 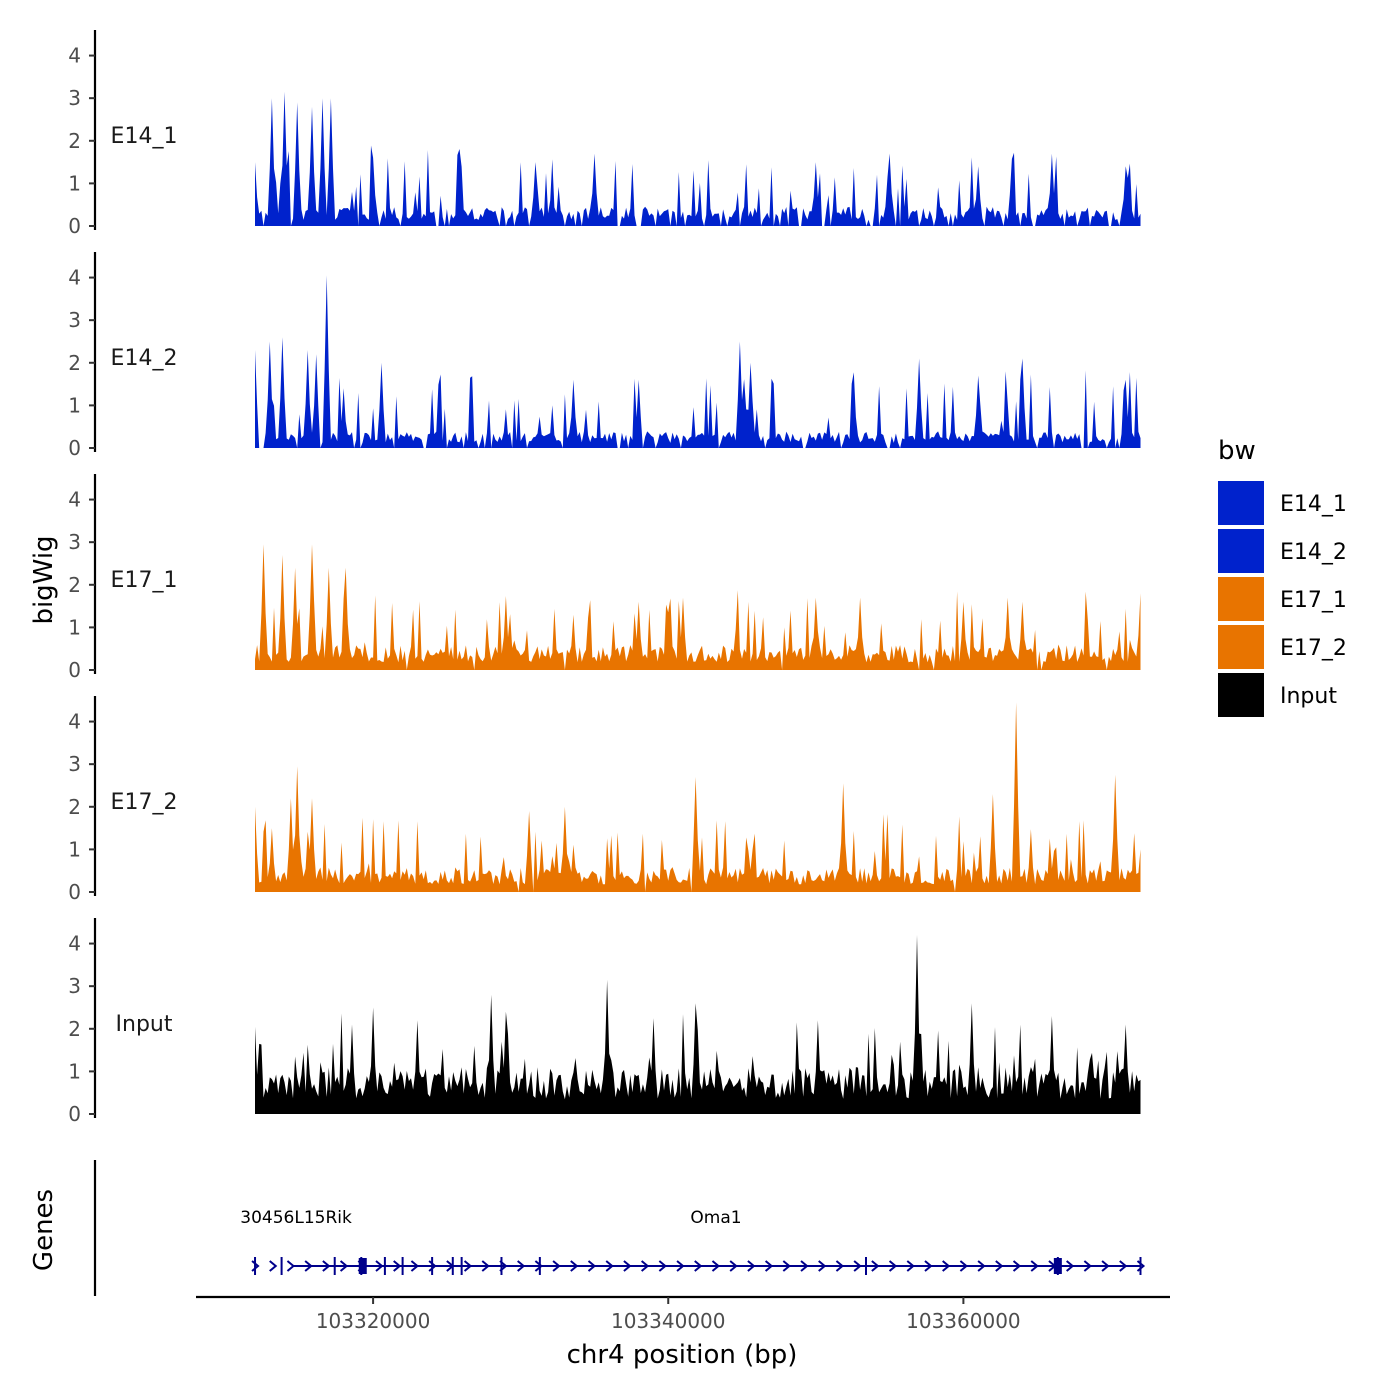 What do you see at coordinates (1237, 451) in the screenshot?
I see `legend-title: bw` at bounding box center [1237, 451].